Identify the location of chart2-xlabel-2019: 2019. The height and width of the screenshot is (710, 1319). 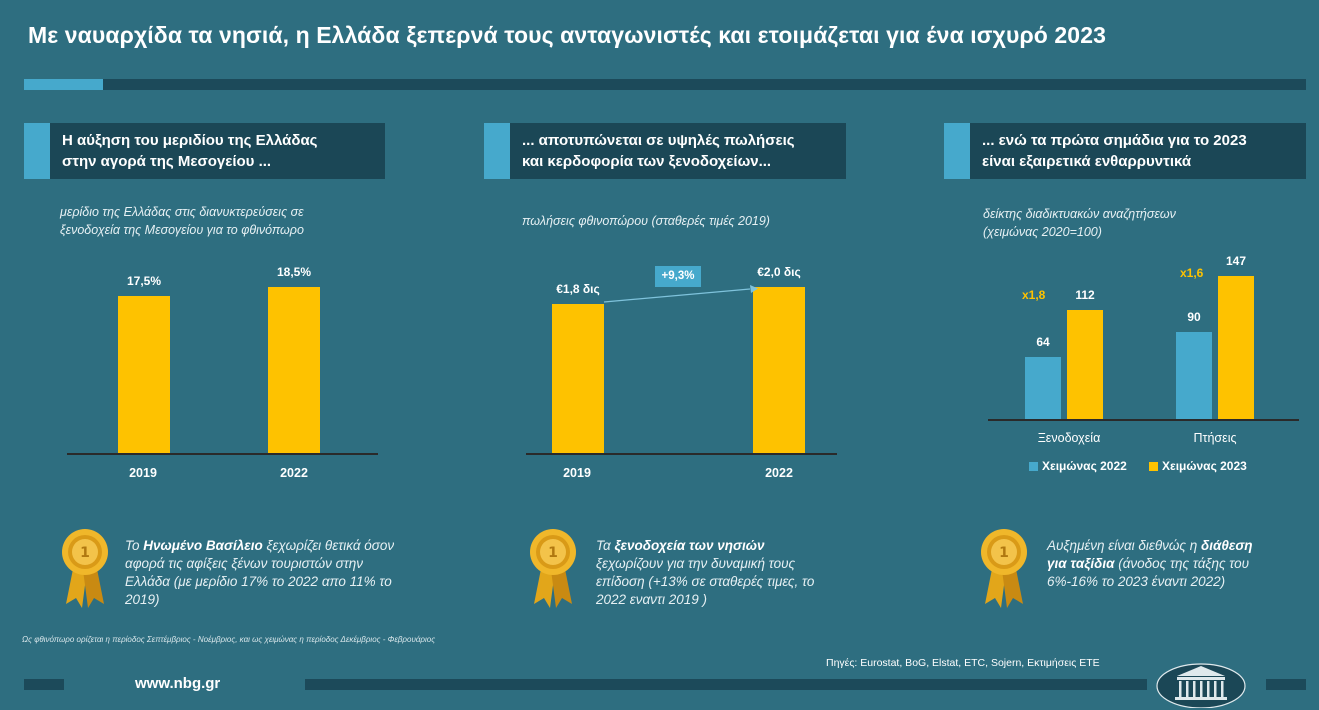
(577, 473).